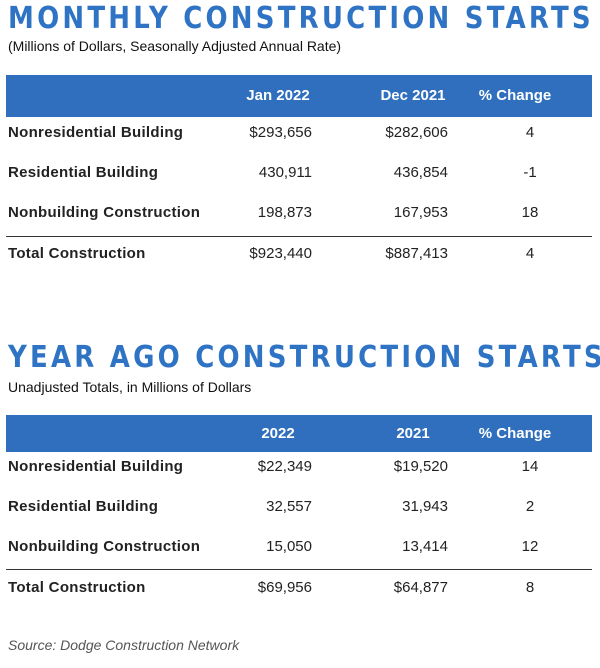  Describe the element at coordinates (530, 546) in the screenshot. I see `row-change: 12` at that location.